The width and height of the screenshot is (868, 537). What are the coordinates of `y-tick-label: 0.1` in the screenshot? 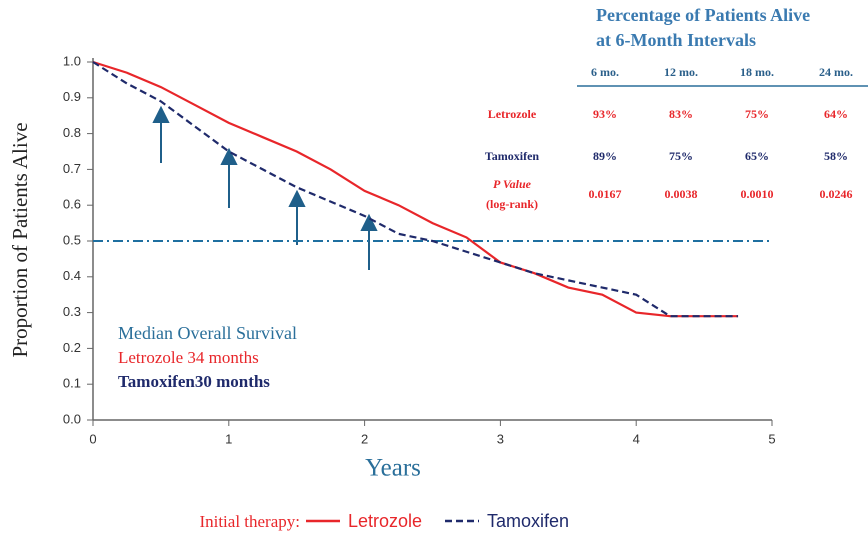 It's located at (72, 383).